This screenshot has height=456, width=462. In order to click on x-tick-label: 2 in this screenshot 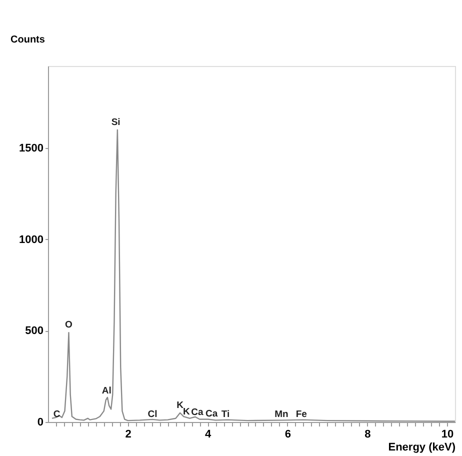, I will do `click(128, 434)`.